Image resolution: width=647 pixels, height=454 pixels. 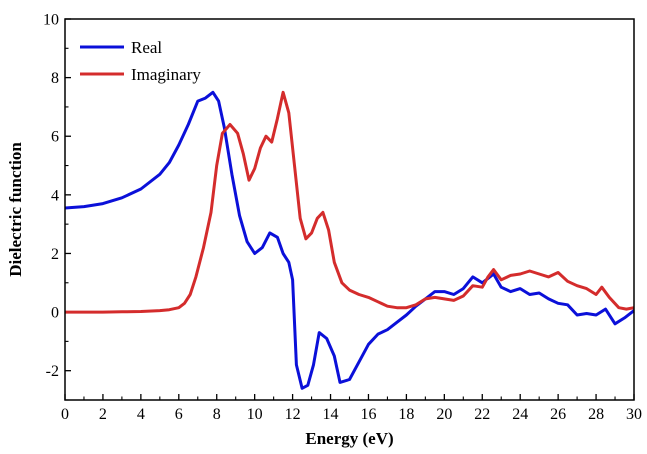 I want to click on x-tick-label: 16, so click(x=368, y=414).